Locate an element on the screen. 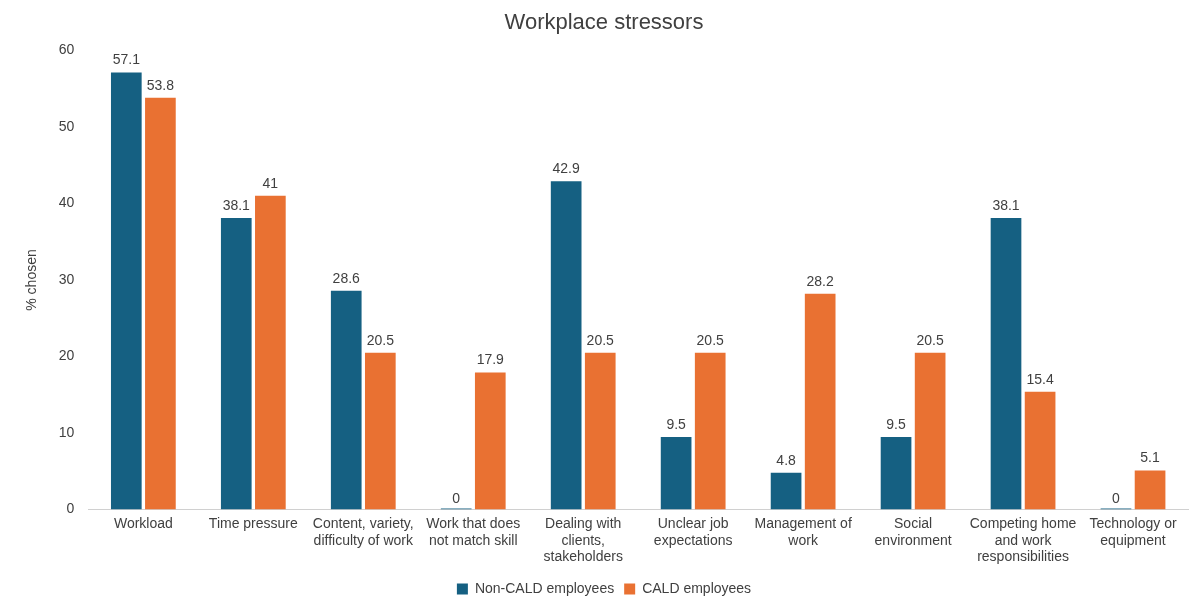  y-tick-label: 0 is located at coordinates (70, 508).